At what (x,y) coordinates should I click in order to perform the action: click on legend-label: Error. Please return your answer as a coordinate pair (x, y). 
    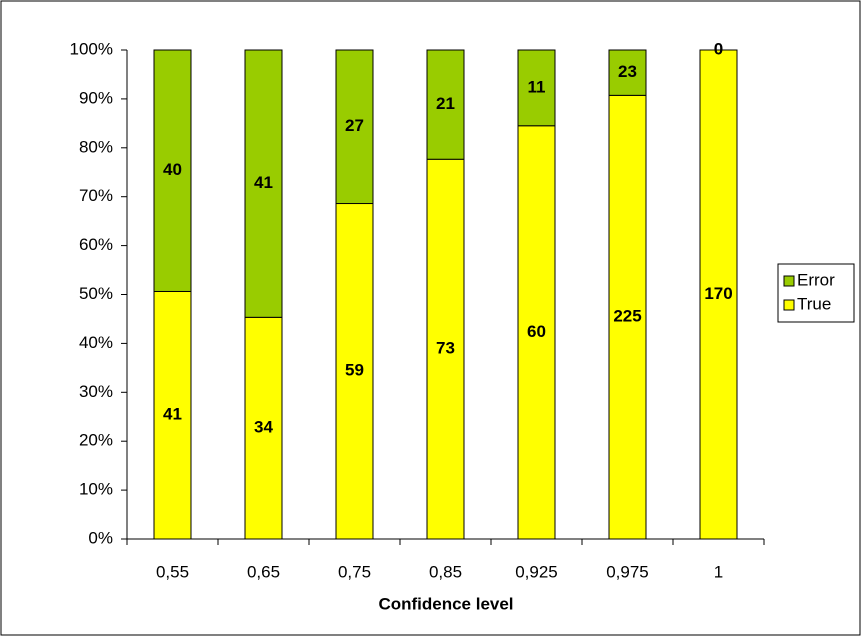
    Looking at the image, I should click on (816, 279).